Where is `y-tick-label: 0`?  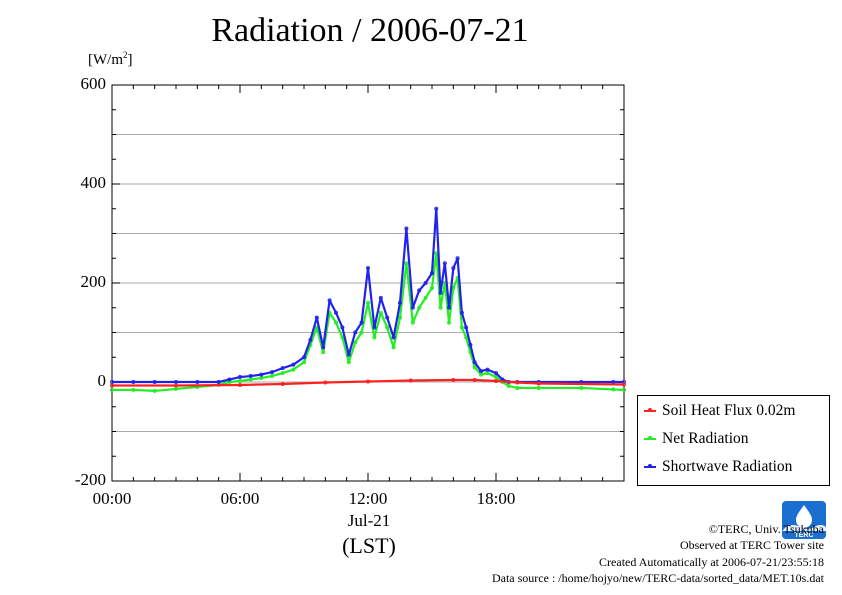
y-tick-label: 0 is located at coordinates (102, 380).